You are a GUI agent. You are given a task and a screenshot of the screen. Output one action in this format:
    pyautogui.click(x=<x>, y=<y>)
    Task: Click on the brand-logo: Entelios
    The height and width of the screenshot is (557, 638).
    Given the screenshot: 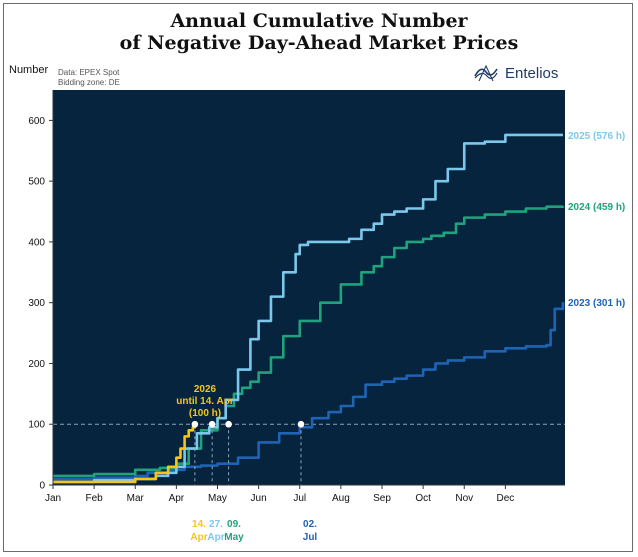 What is the action you would take?
    pyautogui.click(x=515, y=73)
    